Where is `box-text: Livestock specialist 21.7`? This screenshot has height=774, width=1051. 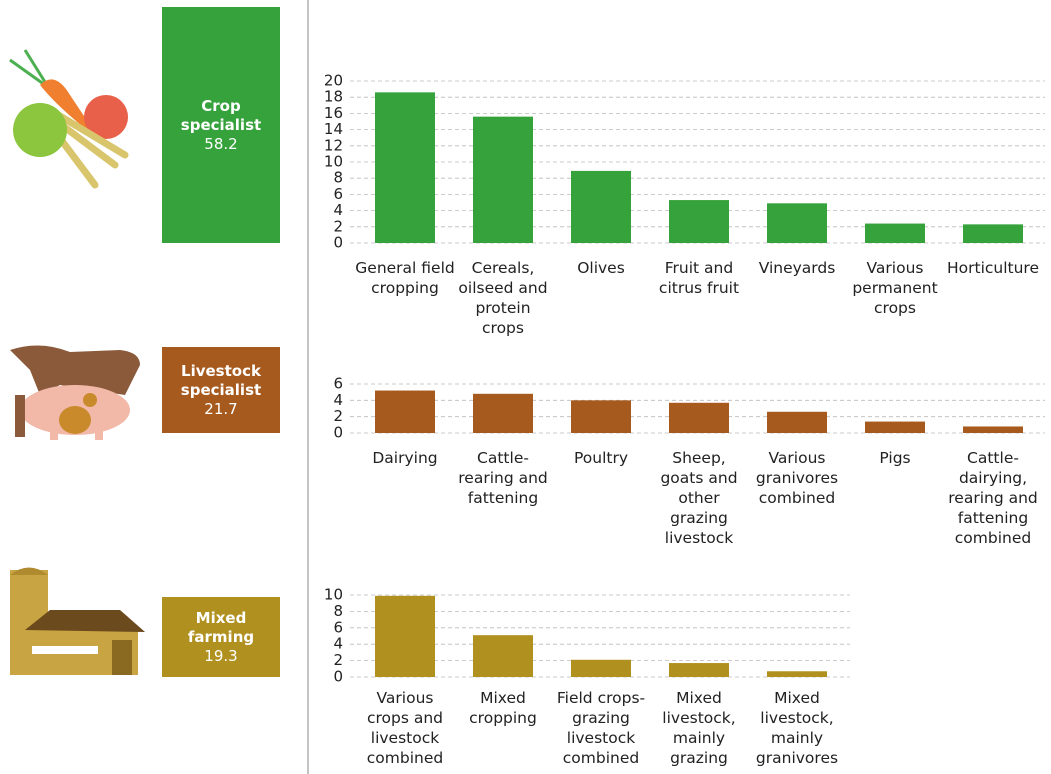
box-text: Livestock specialist 21.7 is located at coordinates (221, 390).